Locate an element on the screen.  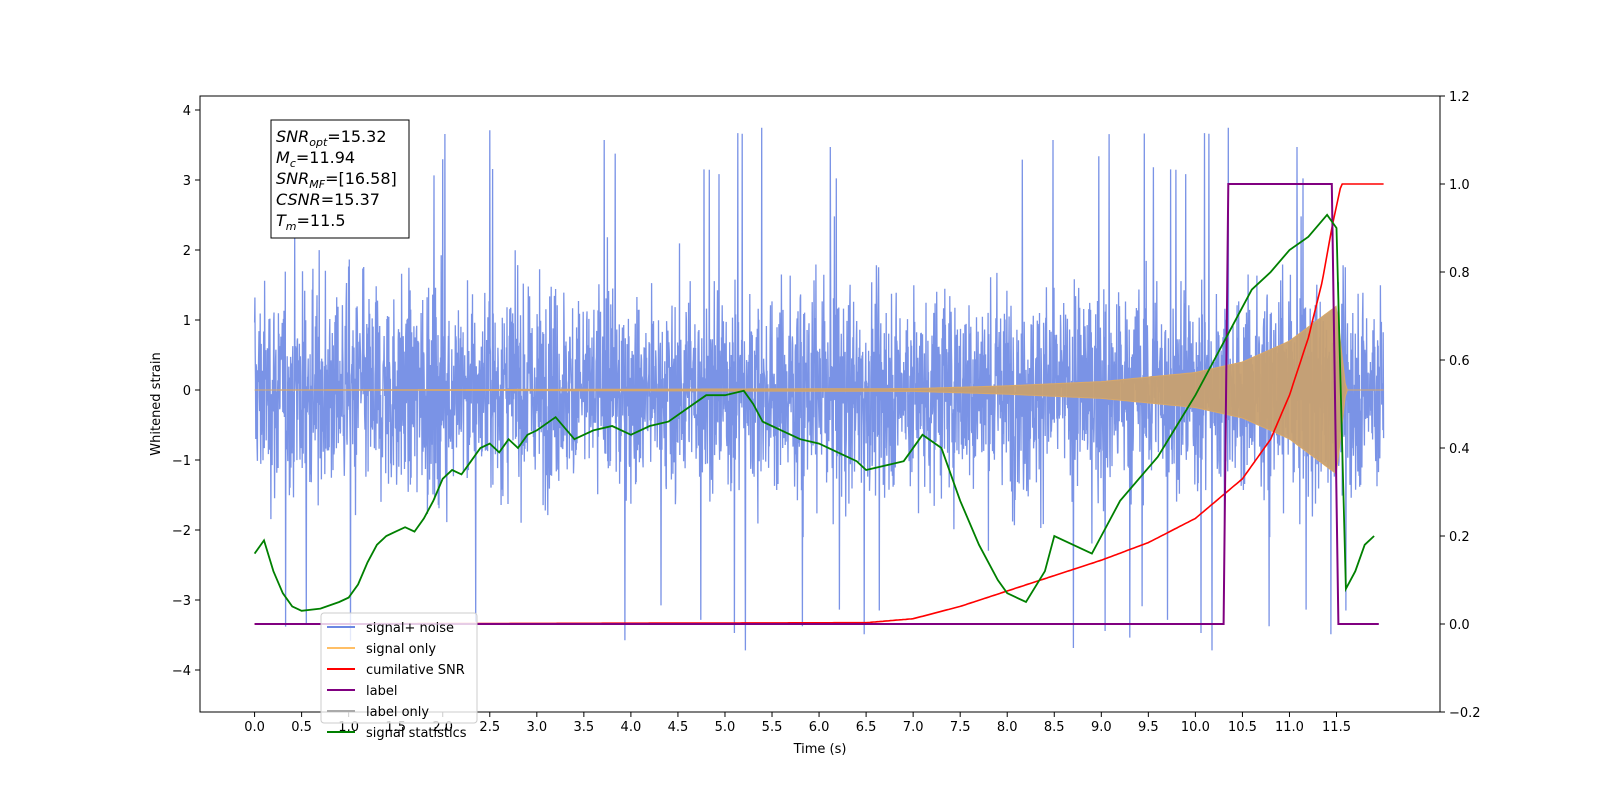
legend-label: signal+ noise is located at coordinates (410, 628).